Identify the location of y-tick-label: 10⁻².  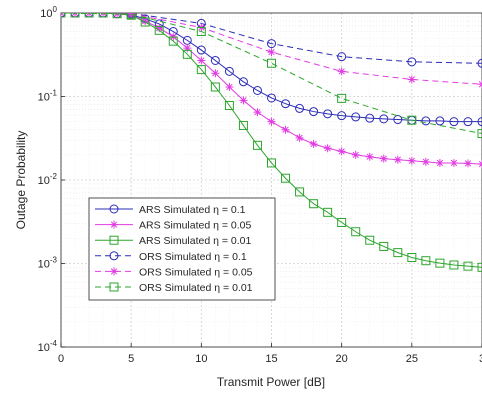
(48, 179).